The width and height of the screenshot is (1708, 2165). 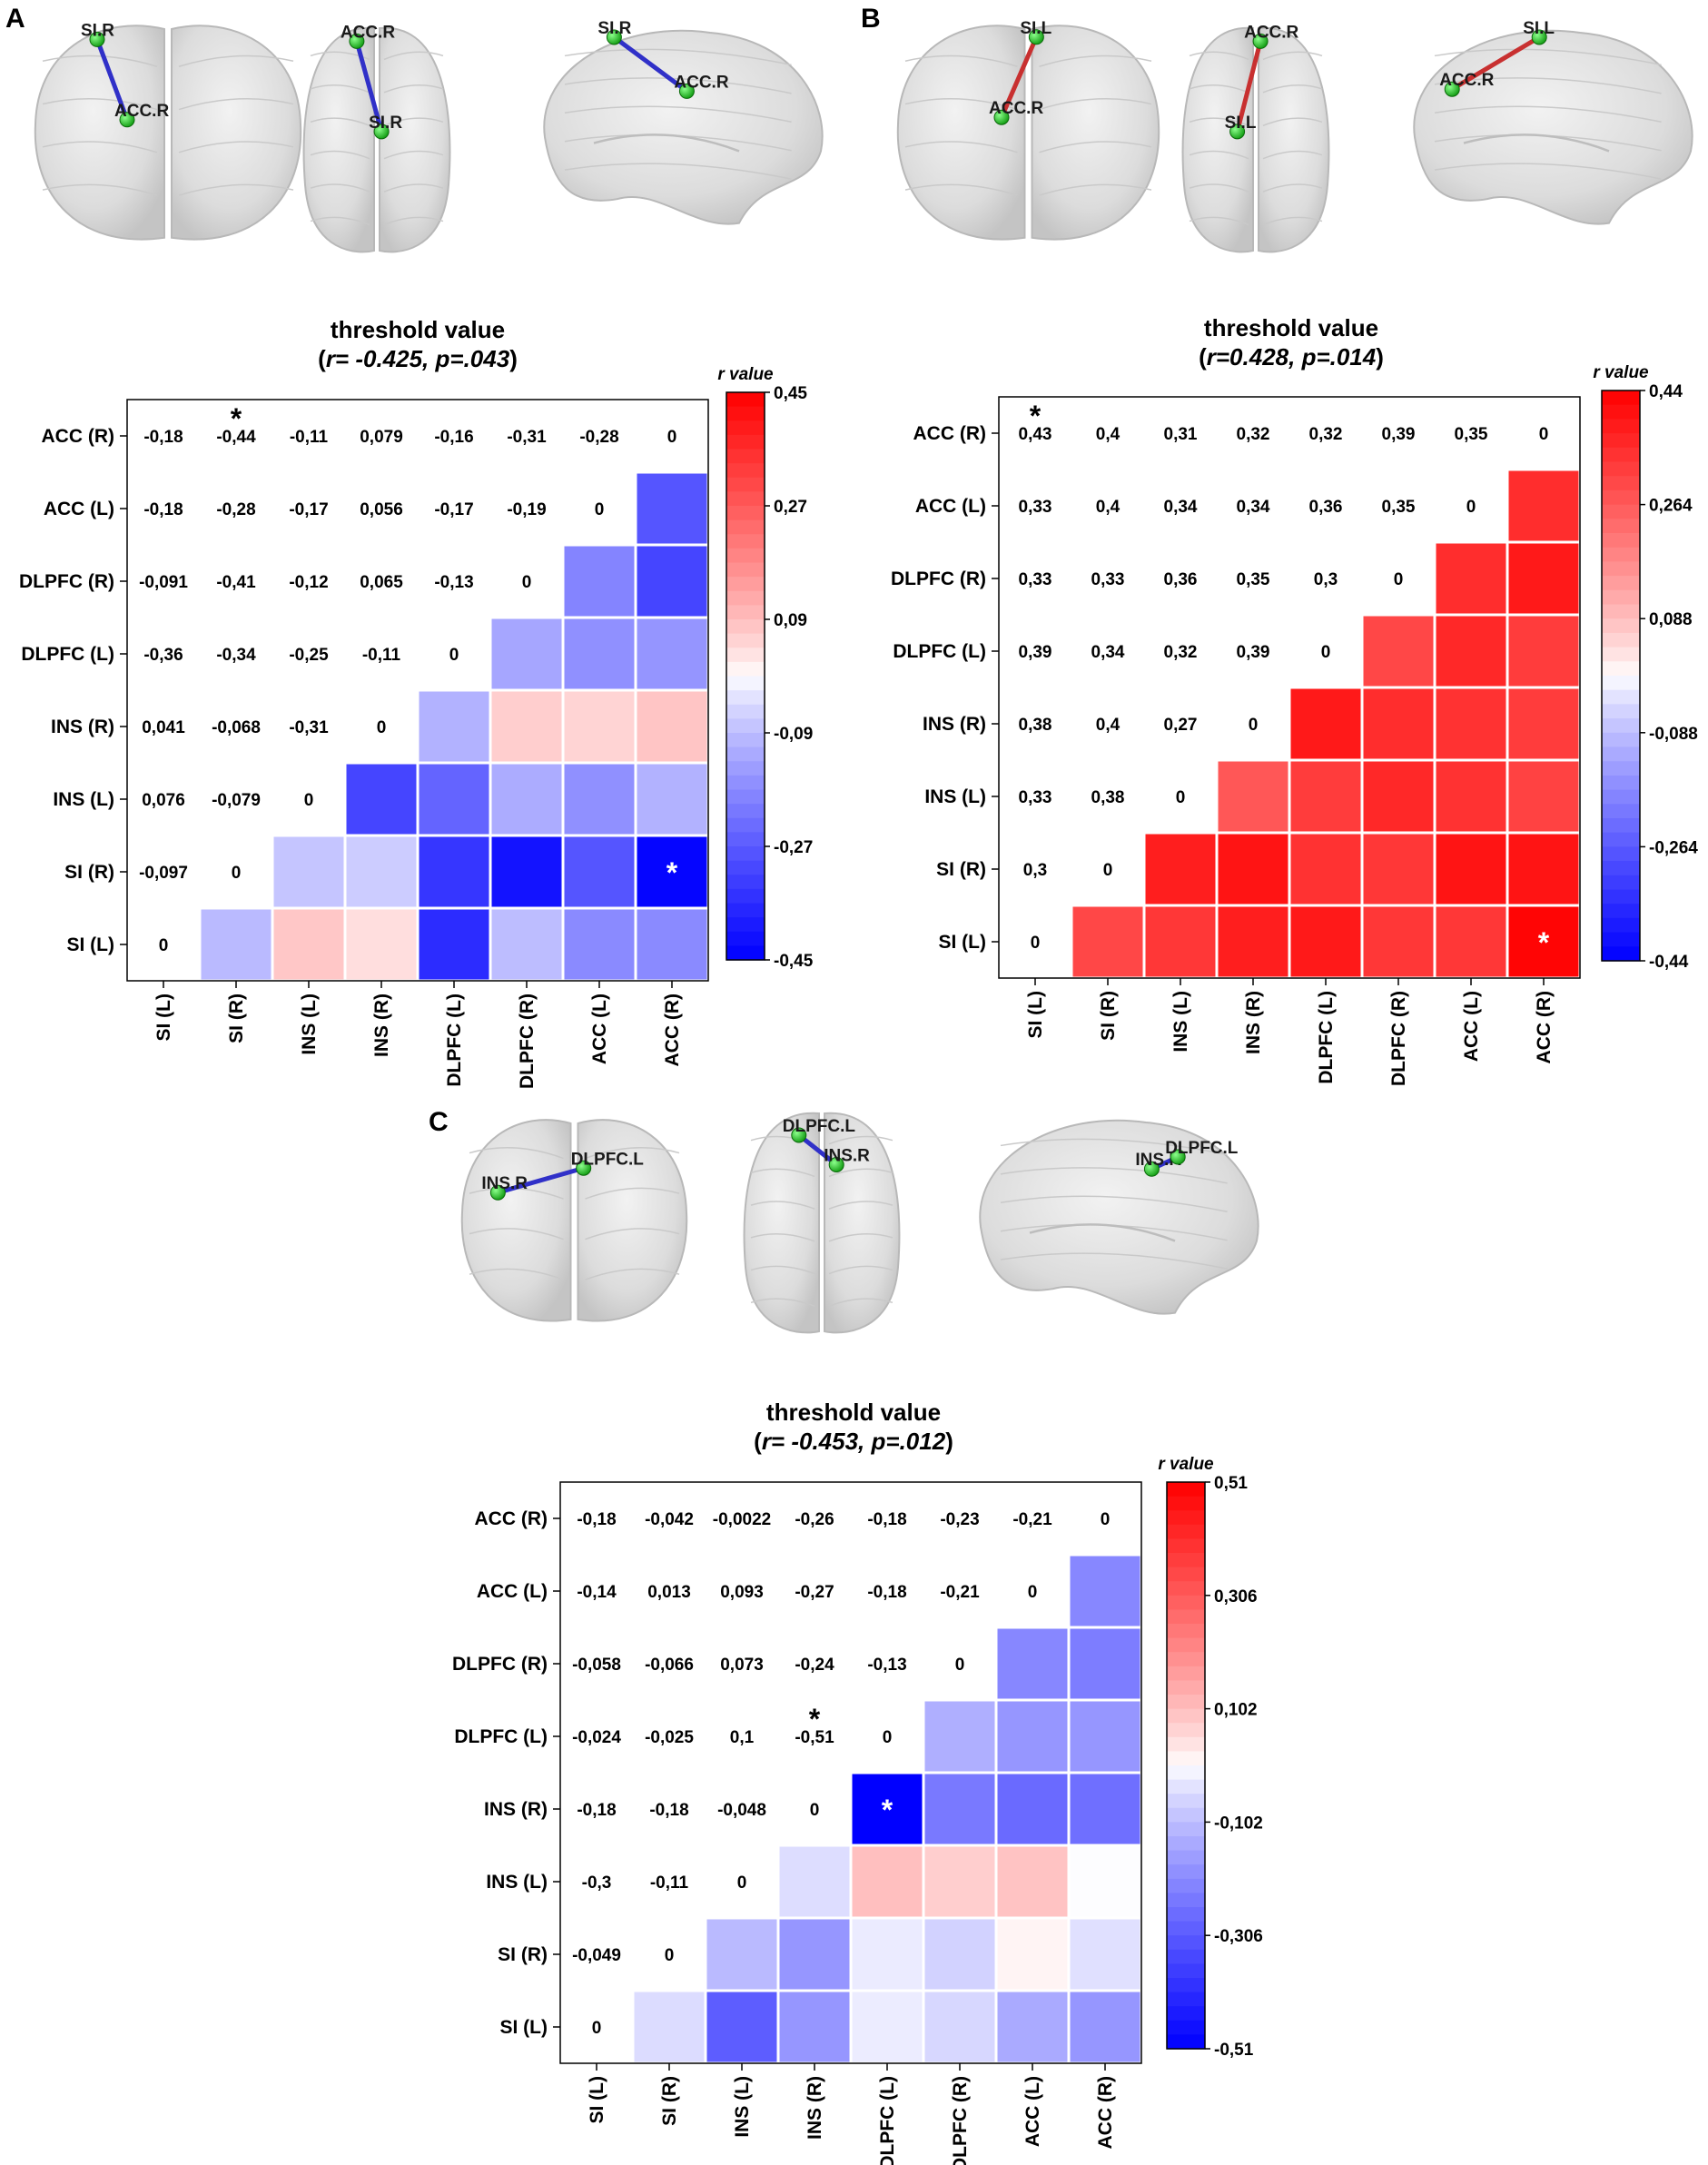 I want to click on row-label: DLPFC (R), so click(x=938, y=578).